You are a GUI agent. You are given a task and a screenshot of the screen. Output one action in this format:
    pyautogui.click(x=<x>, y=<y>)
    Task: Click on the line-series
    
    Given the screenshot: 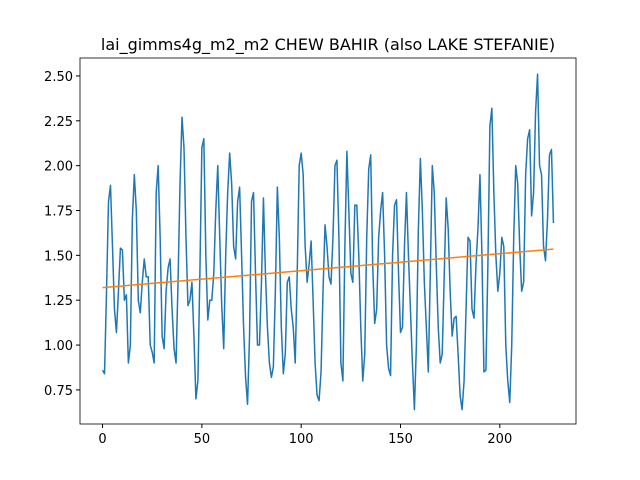 What is the action you would take?
    pyautogui.click(x=328, y=268)
    